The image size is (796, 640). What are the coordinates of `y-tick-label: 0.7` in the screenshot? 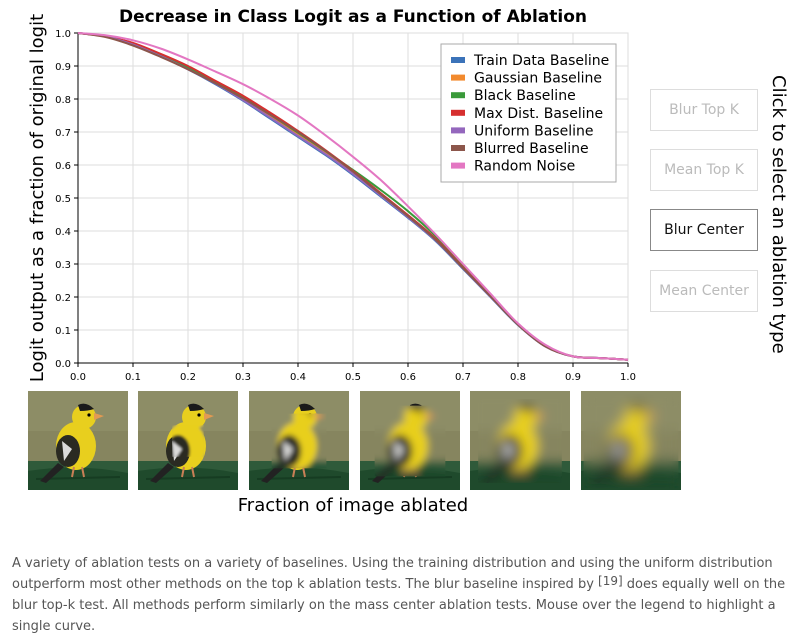 It's located at (63, 133).